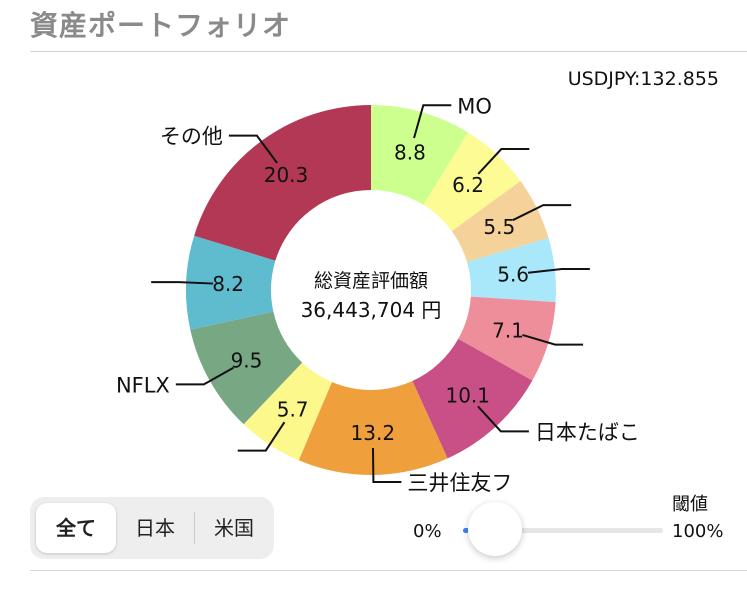 The height and width of the screenshot is (599, 747). I want to click on page-title: 資産ポートフォリオ, so click(161, 25).